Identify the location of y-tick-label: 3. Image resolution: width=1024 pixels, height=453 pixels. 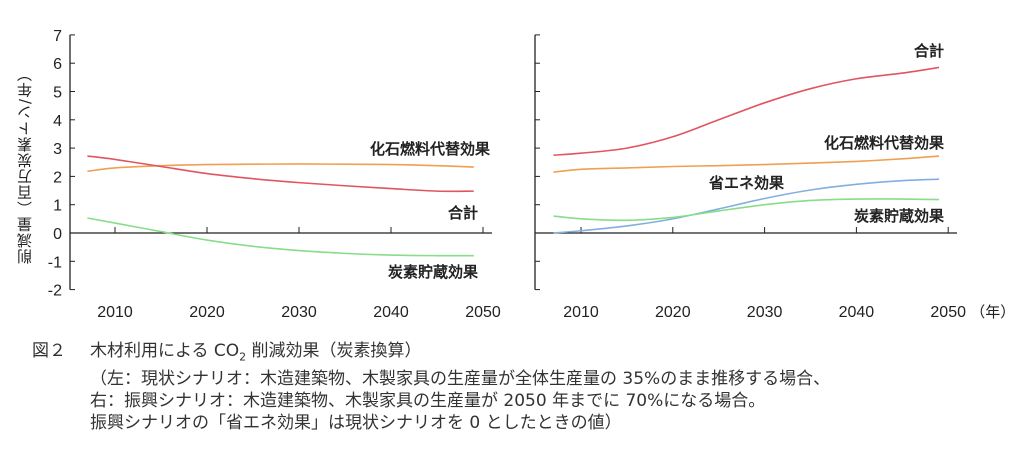
(57, 149).